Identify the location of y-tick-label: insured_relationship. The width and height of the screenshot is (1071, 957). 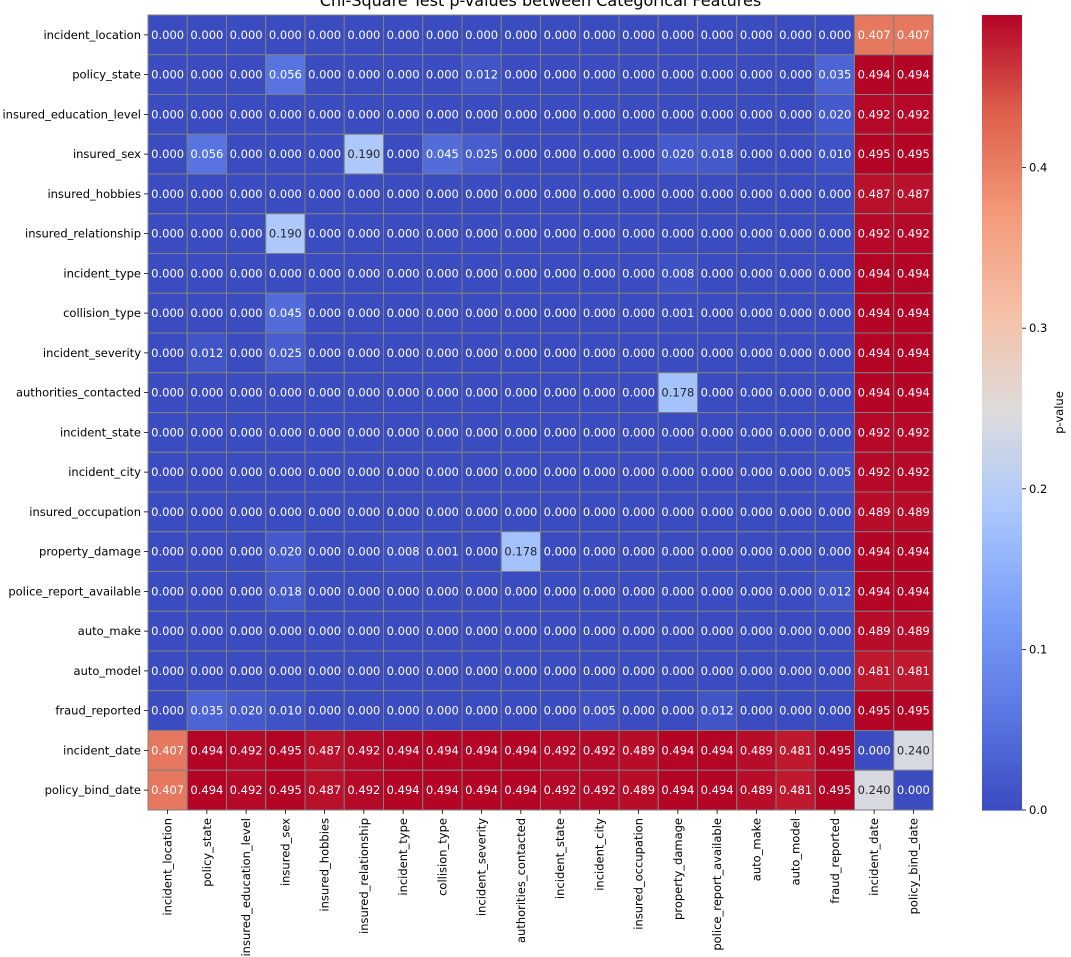
(83, 234).